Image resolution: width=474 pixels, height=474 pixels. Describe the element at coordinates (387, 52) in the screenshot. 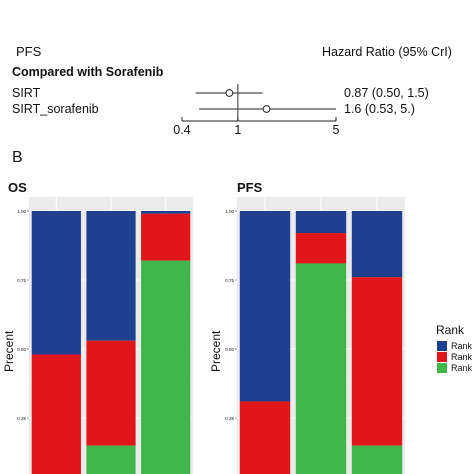

I see `forest-header-right: Hazard Ratio (95% CrI)` at that location.